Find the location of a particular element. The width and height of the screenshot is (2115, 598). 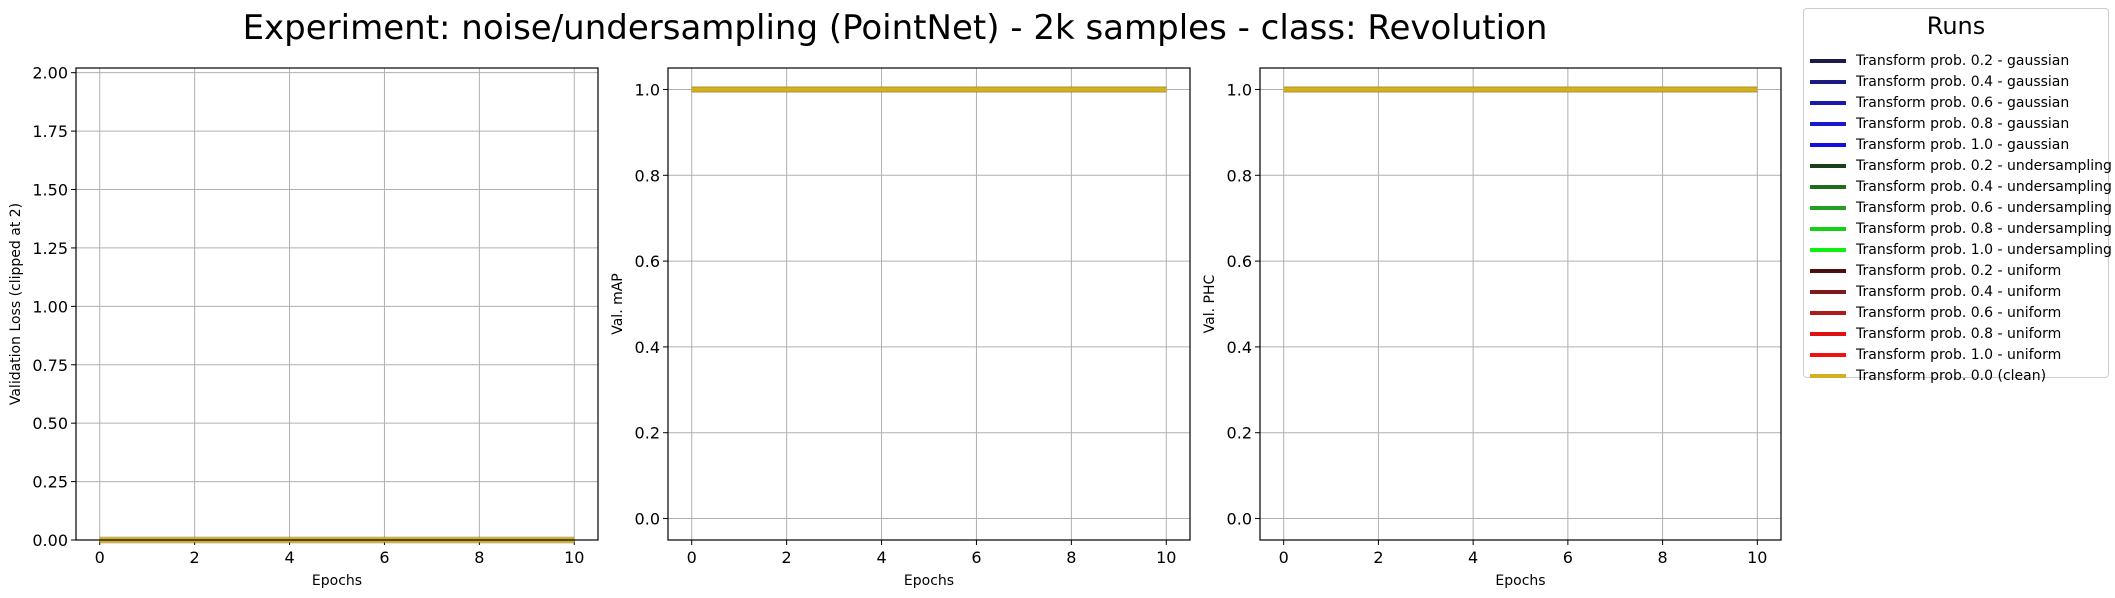

legend-entry: Transform prob. 0.6 - uniform is located at coordinates (1932, 313).